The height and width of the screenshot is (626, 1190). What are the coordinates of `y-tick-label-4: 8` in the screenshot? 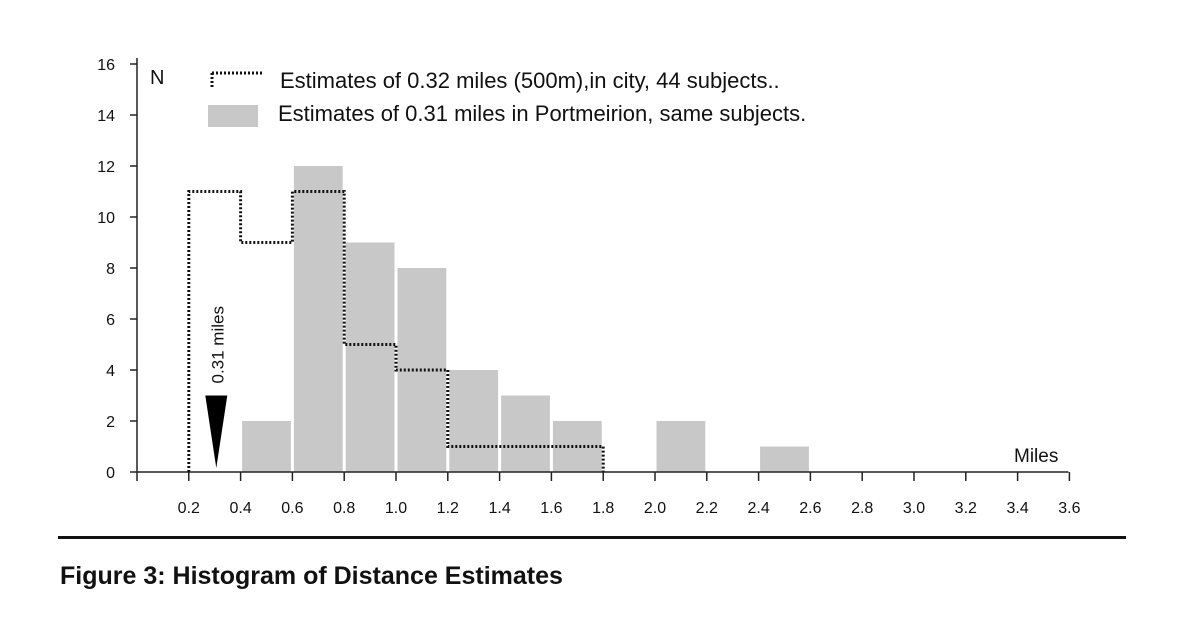 It's located at (110, 269).